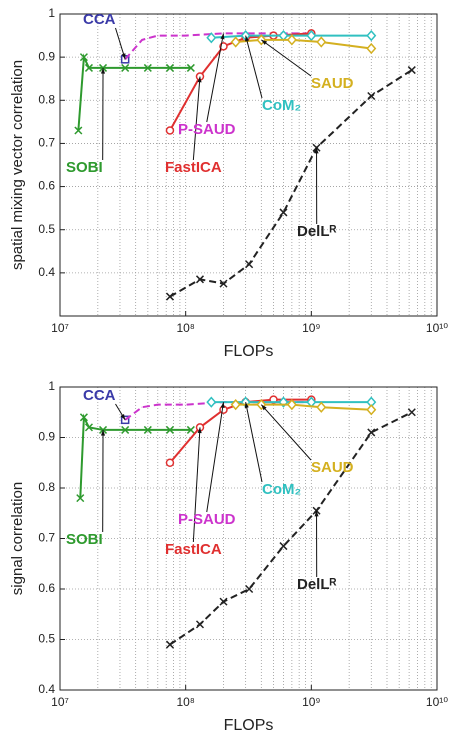 The height and width of the screenshot is (743, 465). I want to click on y-axis-label: signal correlation, so click(17, 538).